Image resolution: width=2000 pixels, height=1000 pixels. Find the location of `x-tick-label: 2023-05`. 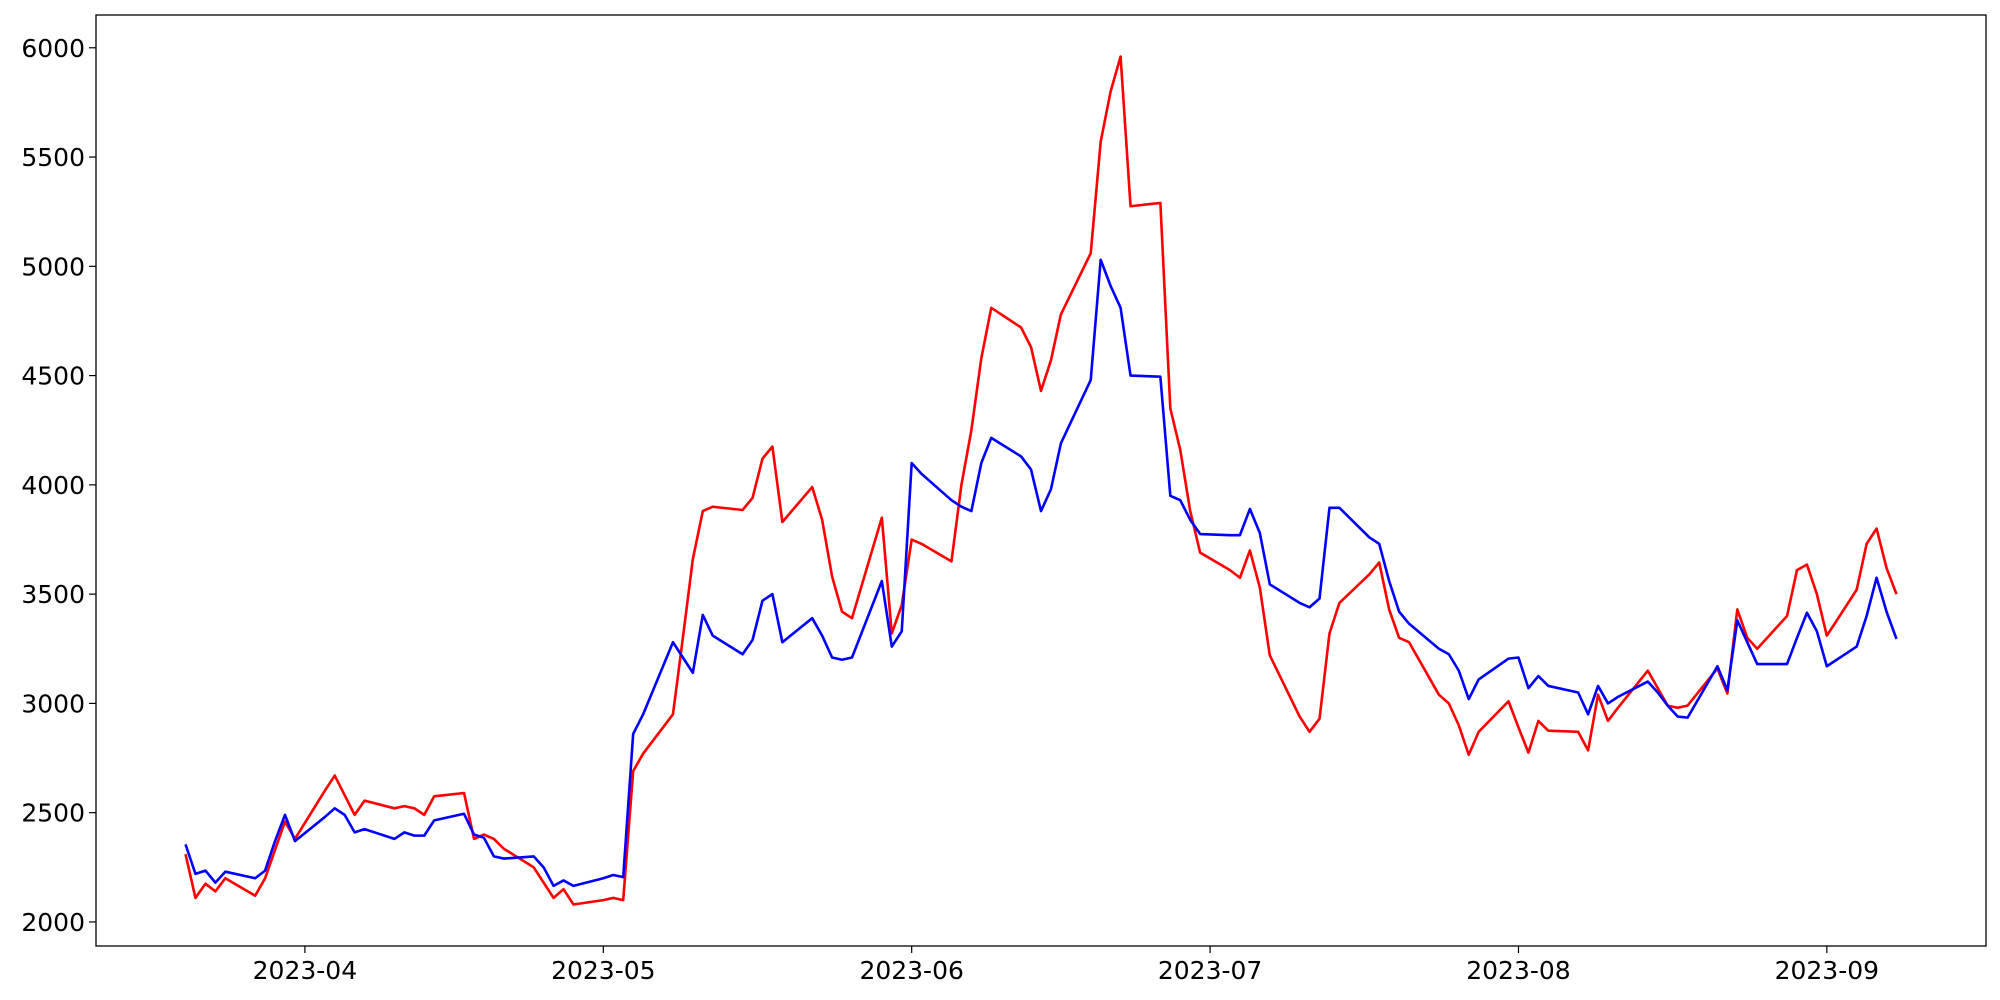

x-tick-label: 2023-05 is located at coordinates (603, 970).